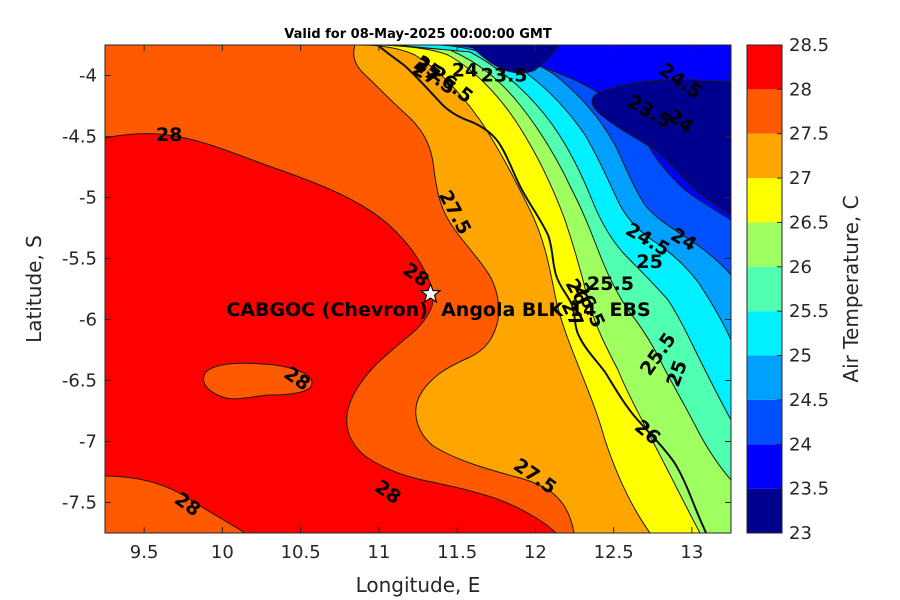 This screenshot has height=600, width=900. What do you see at coordinates (301, 552) in the screenshot?
I see `x-tick-label: 10.5` at bounding box center [301, 552].